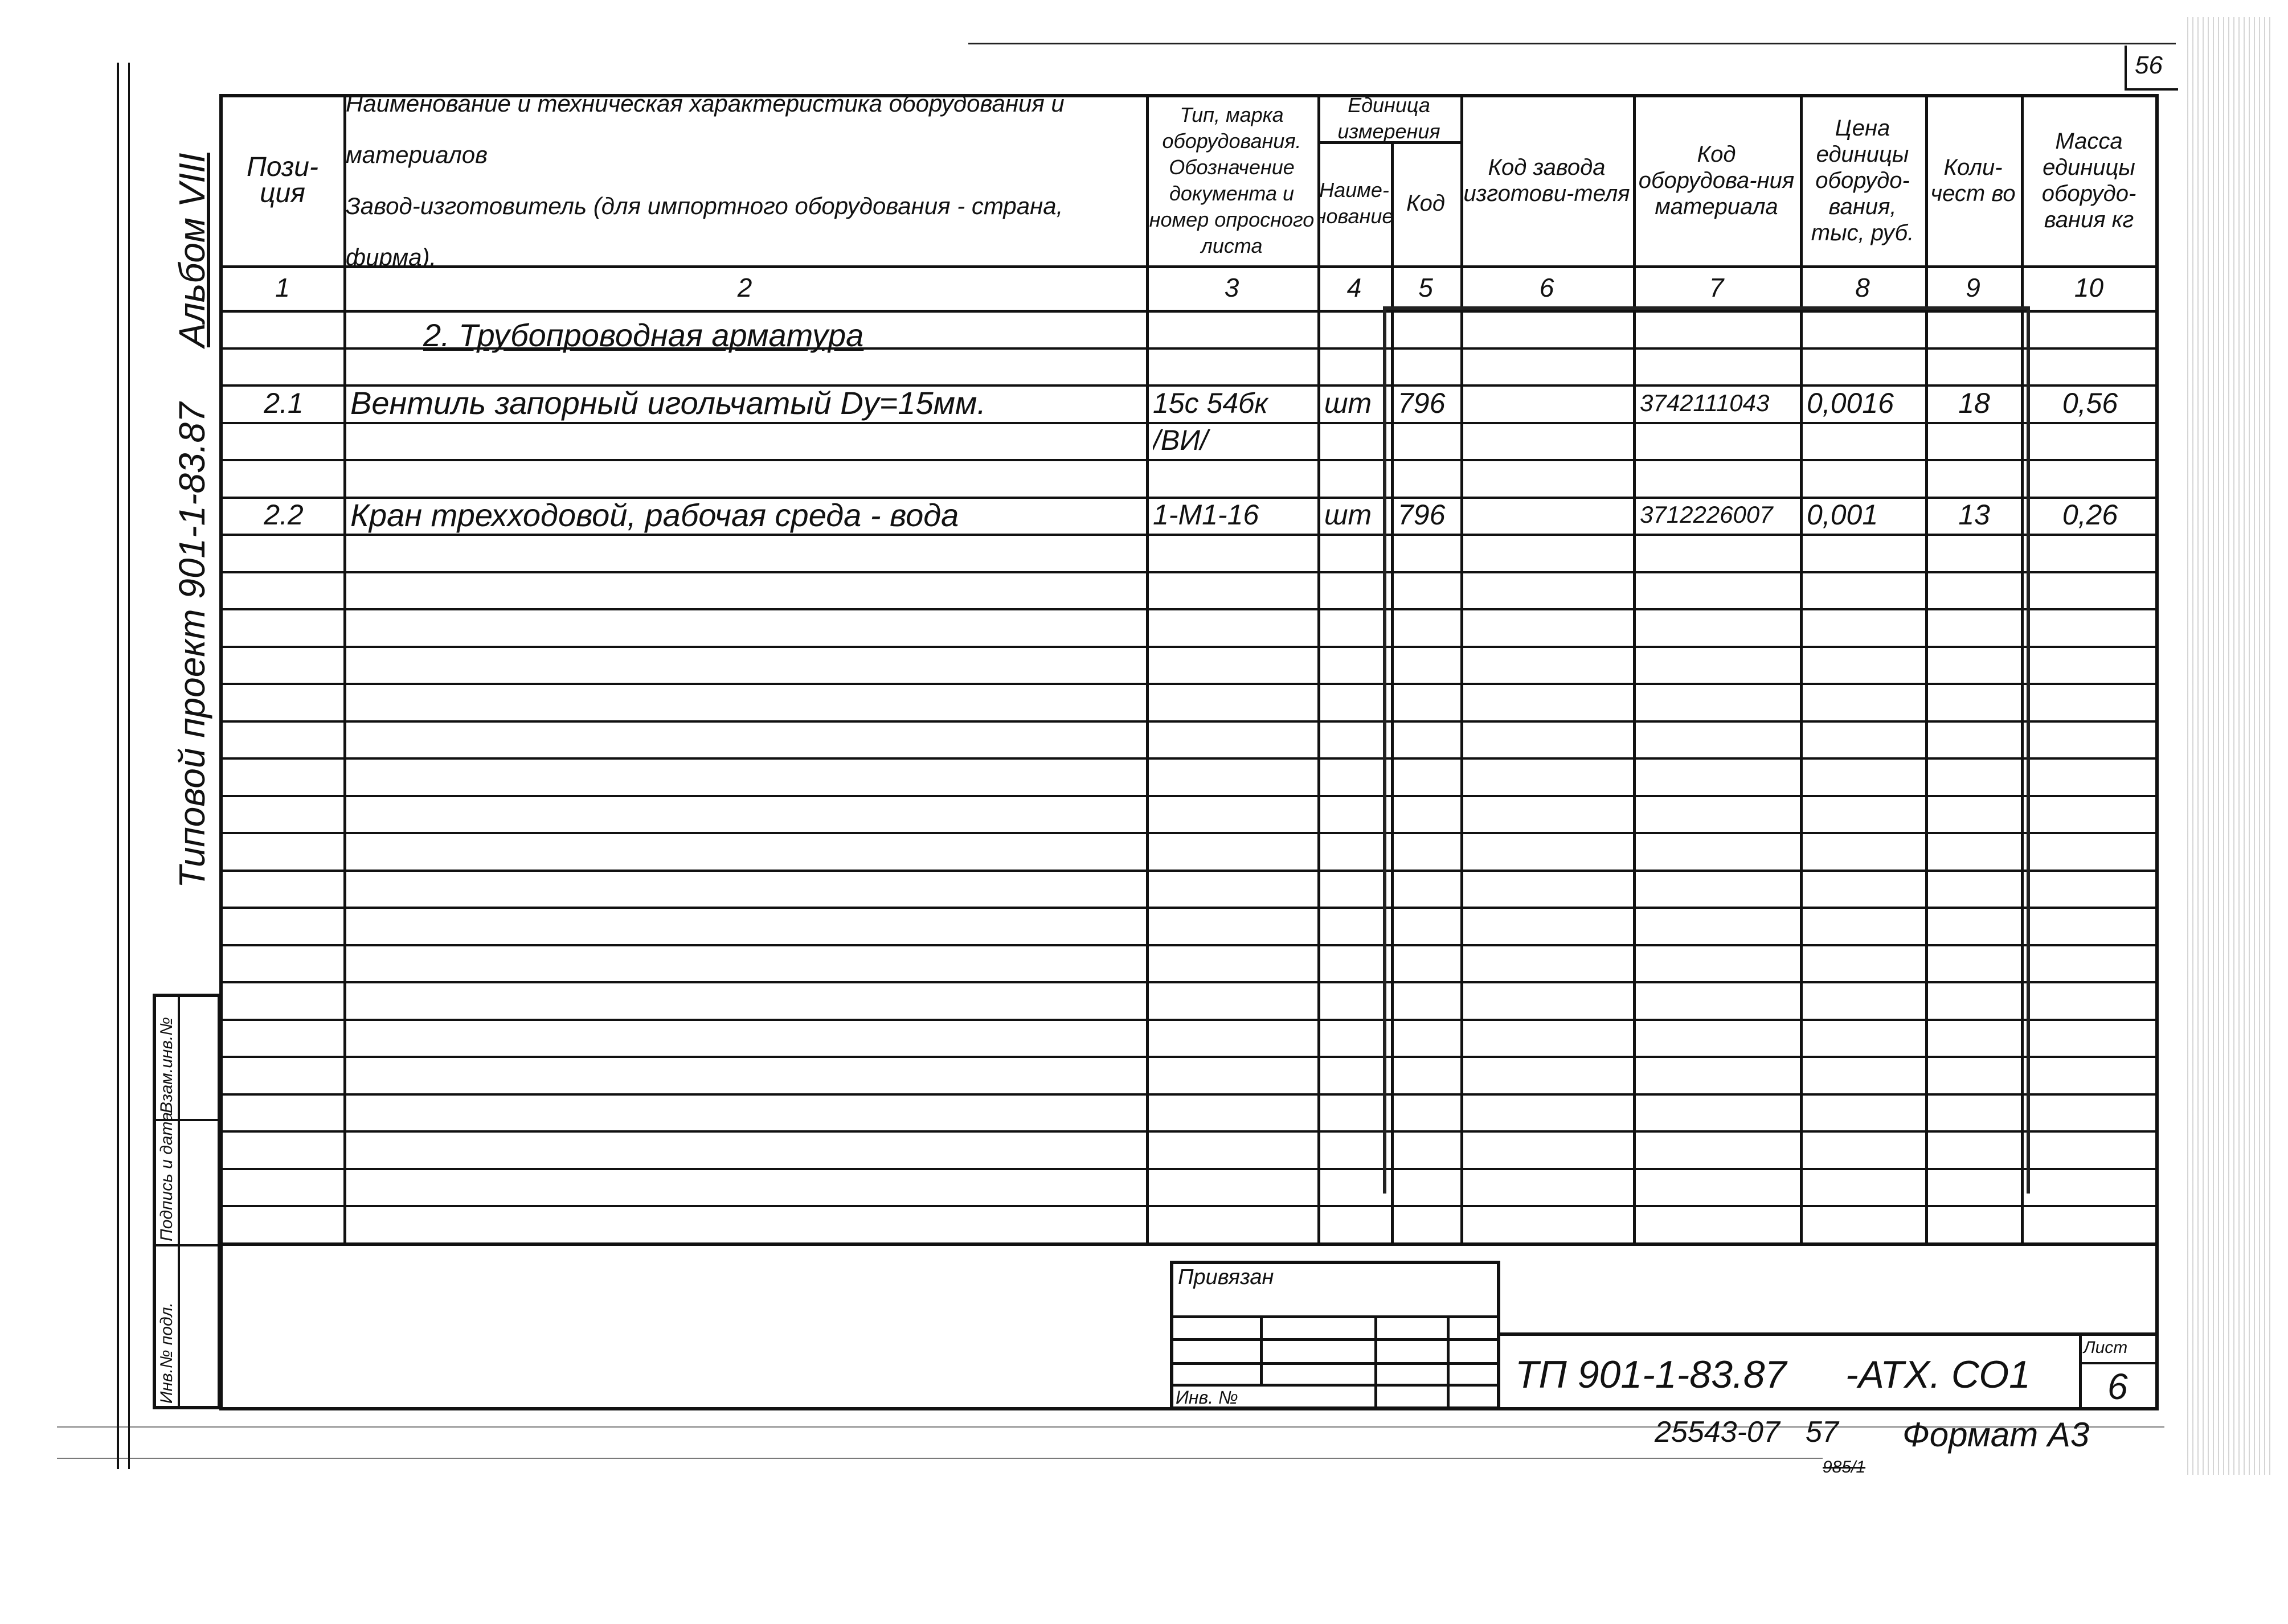 Image resolution: width=2288 pixels, height=1624 pixels. What do you see at coordinates (1974, 441) in the screenshot?
I see `cell-qty` at bounding box center [1974, 441].